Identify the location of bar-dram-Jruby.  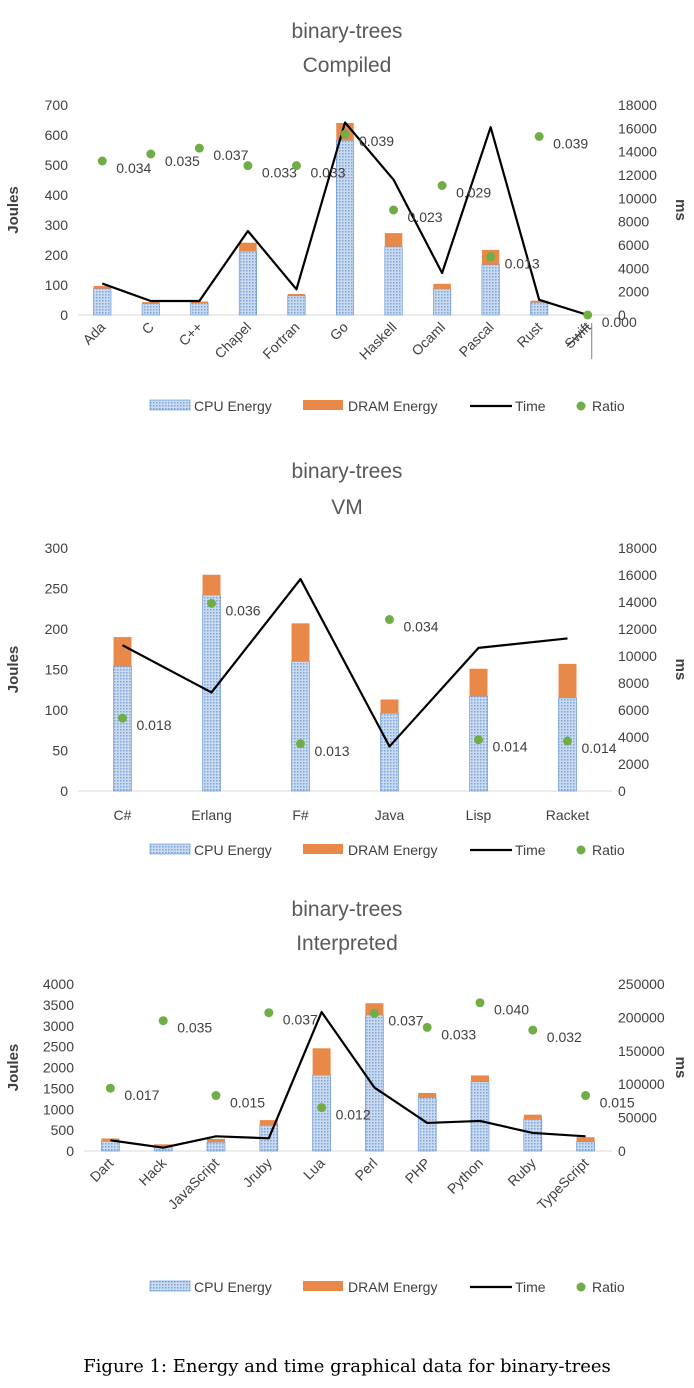
(268, 1123).